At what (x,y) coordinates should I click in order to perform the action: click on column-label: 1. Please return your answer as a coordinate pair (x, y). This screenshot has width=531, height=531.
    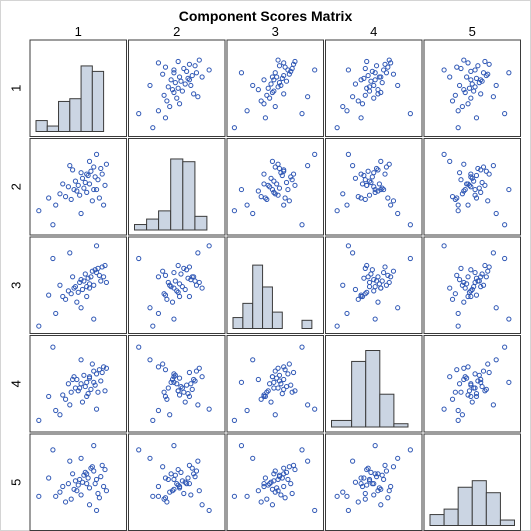
    Looking at the image, I should click on (78, 31).